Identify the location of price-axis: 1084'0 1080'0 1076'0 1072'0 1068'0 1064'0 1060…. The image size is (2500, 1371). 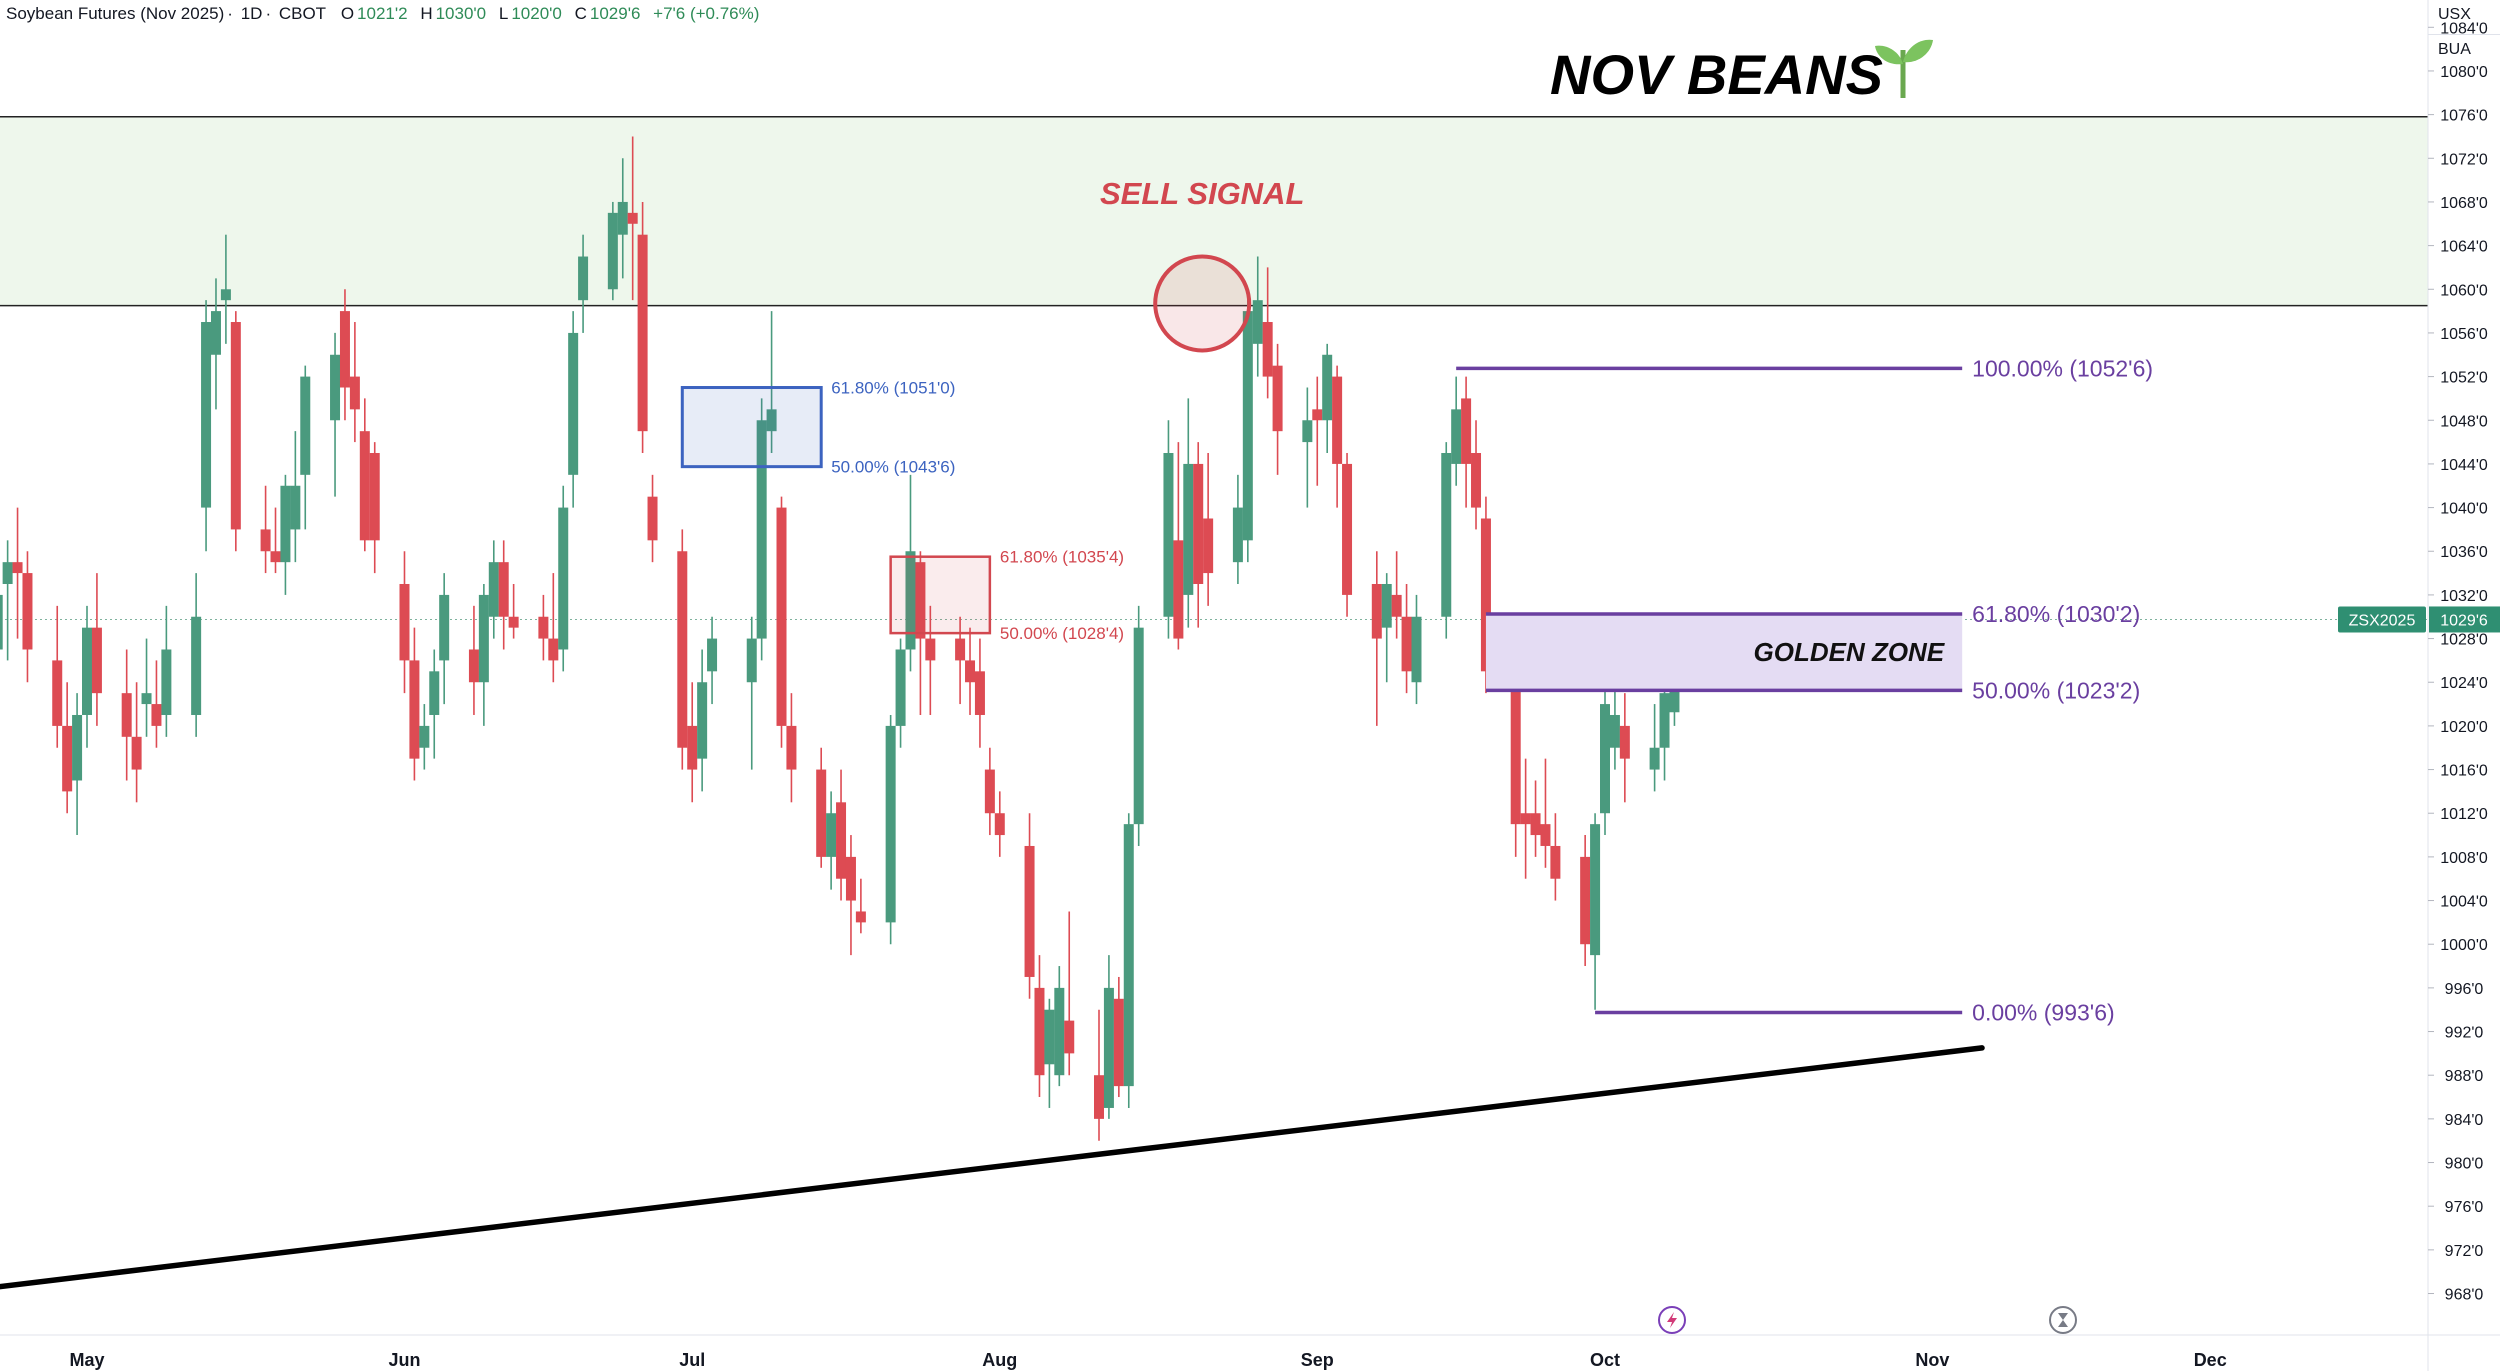
(2419, 662).